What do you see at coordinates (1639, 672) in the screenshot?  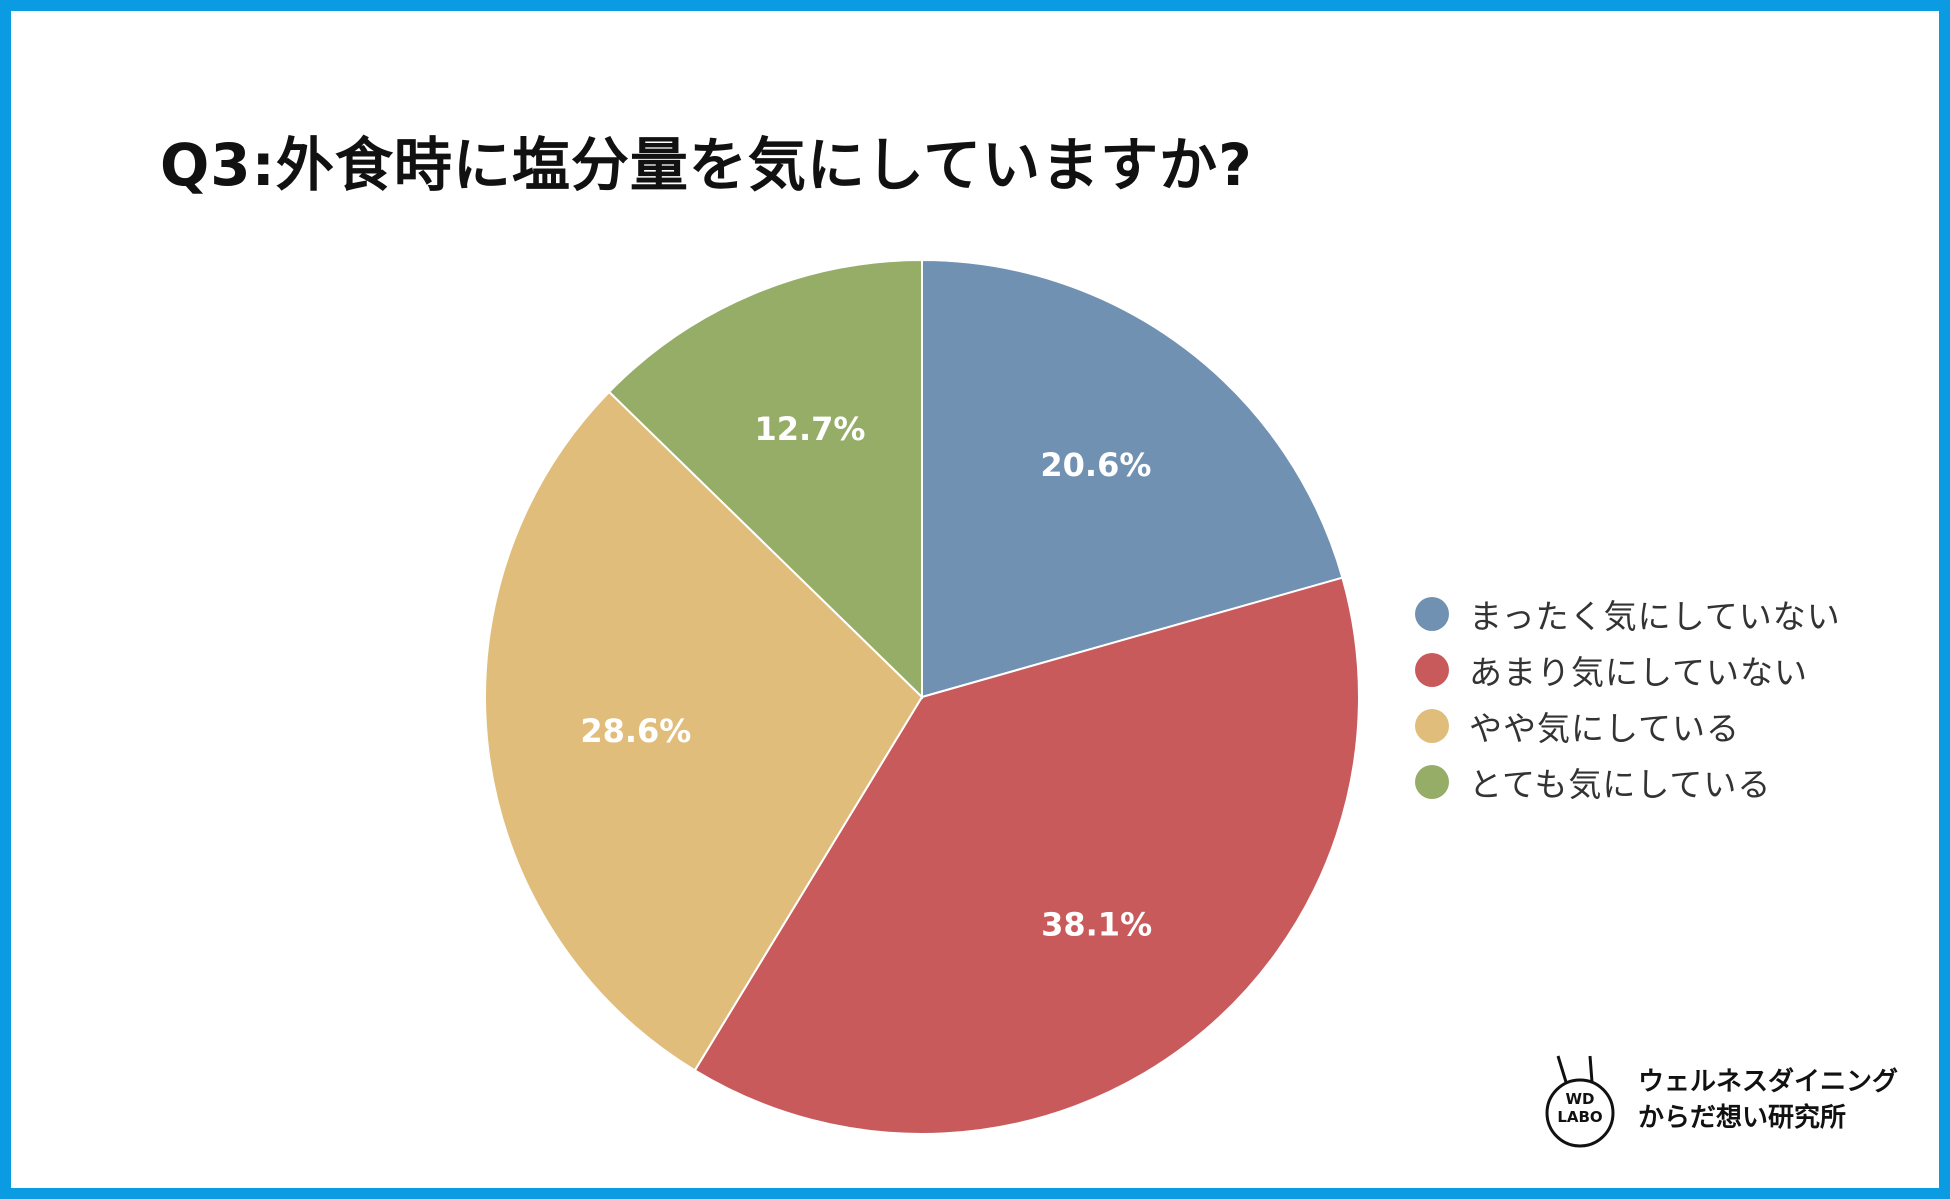 I see `legend-label: あまり気にしていない` at bounding box center [1639, 672].